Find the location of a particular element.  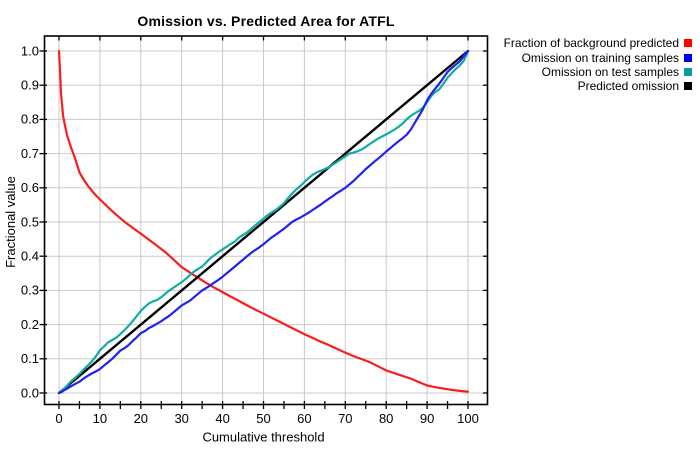

x-tick-label: 80 is located at coordinates (386, 418).